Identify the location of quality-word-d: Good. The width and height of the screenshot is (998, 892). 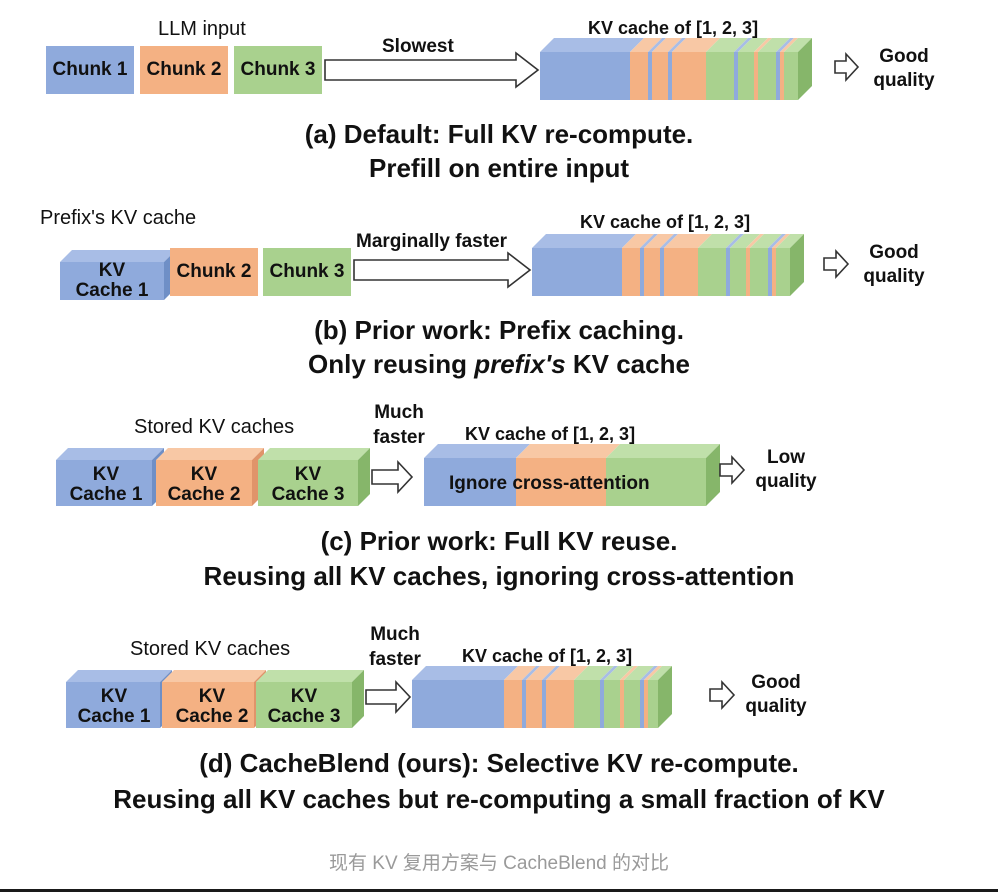
(776, 682).